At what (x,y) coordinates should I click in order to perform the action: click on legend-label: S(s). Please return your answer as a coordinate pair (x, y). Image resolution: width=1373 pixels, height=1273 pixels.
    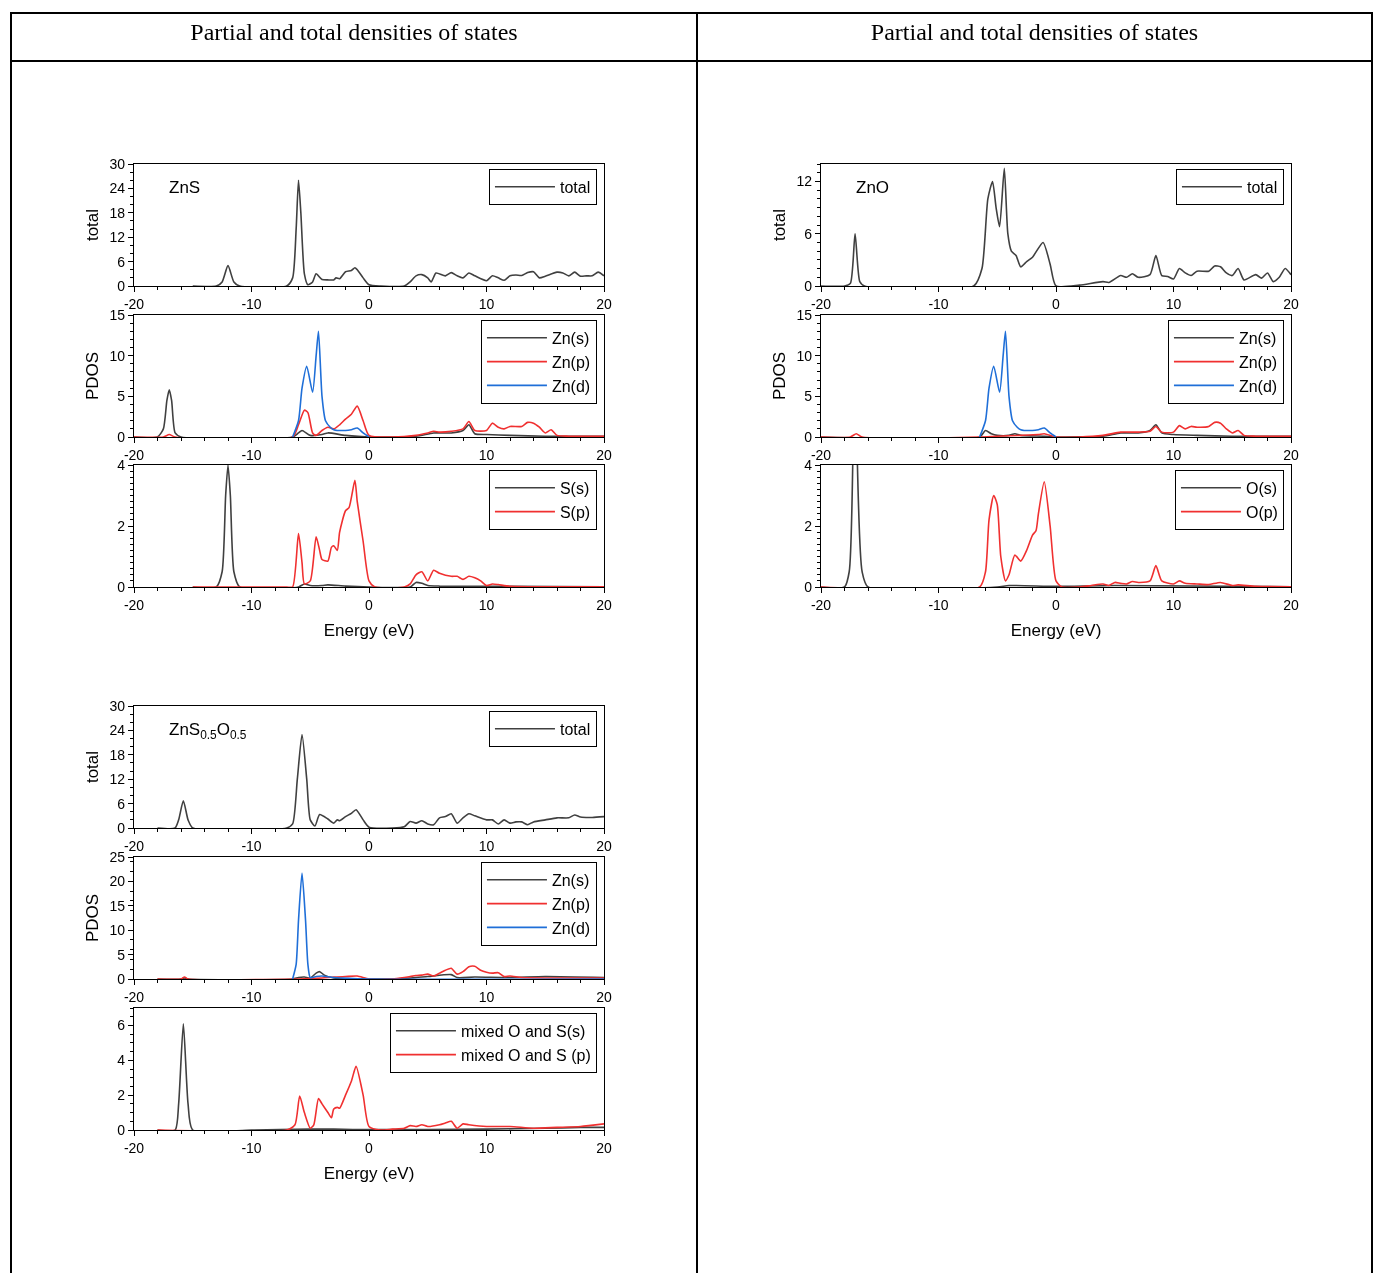
    Looking at the image, I should click on (574, 489).